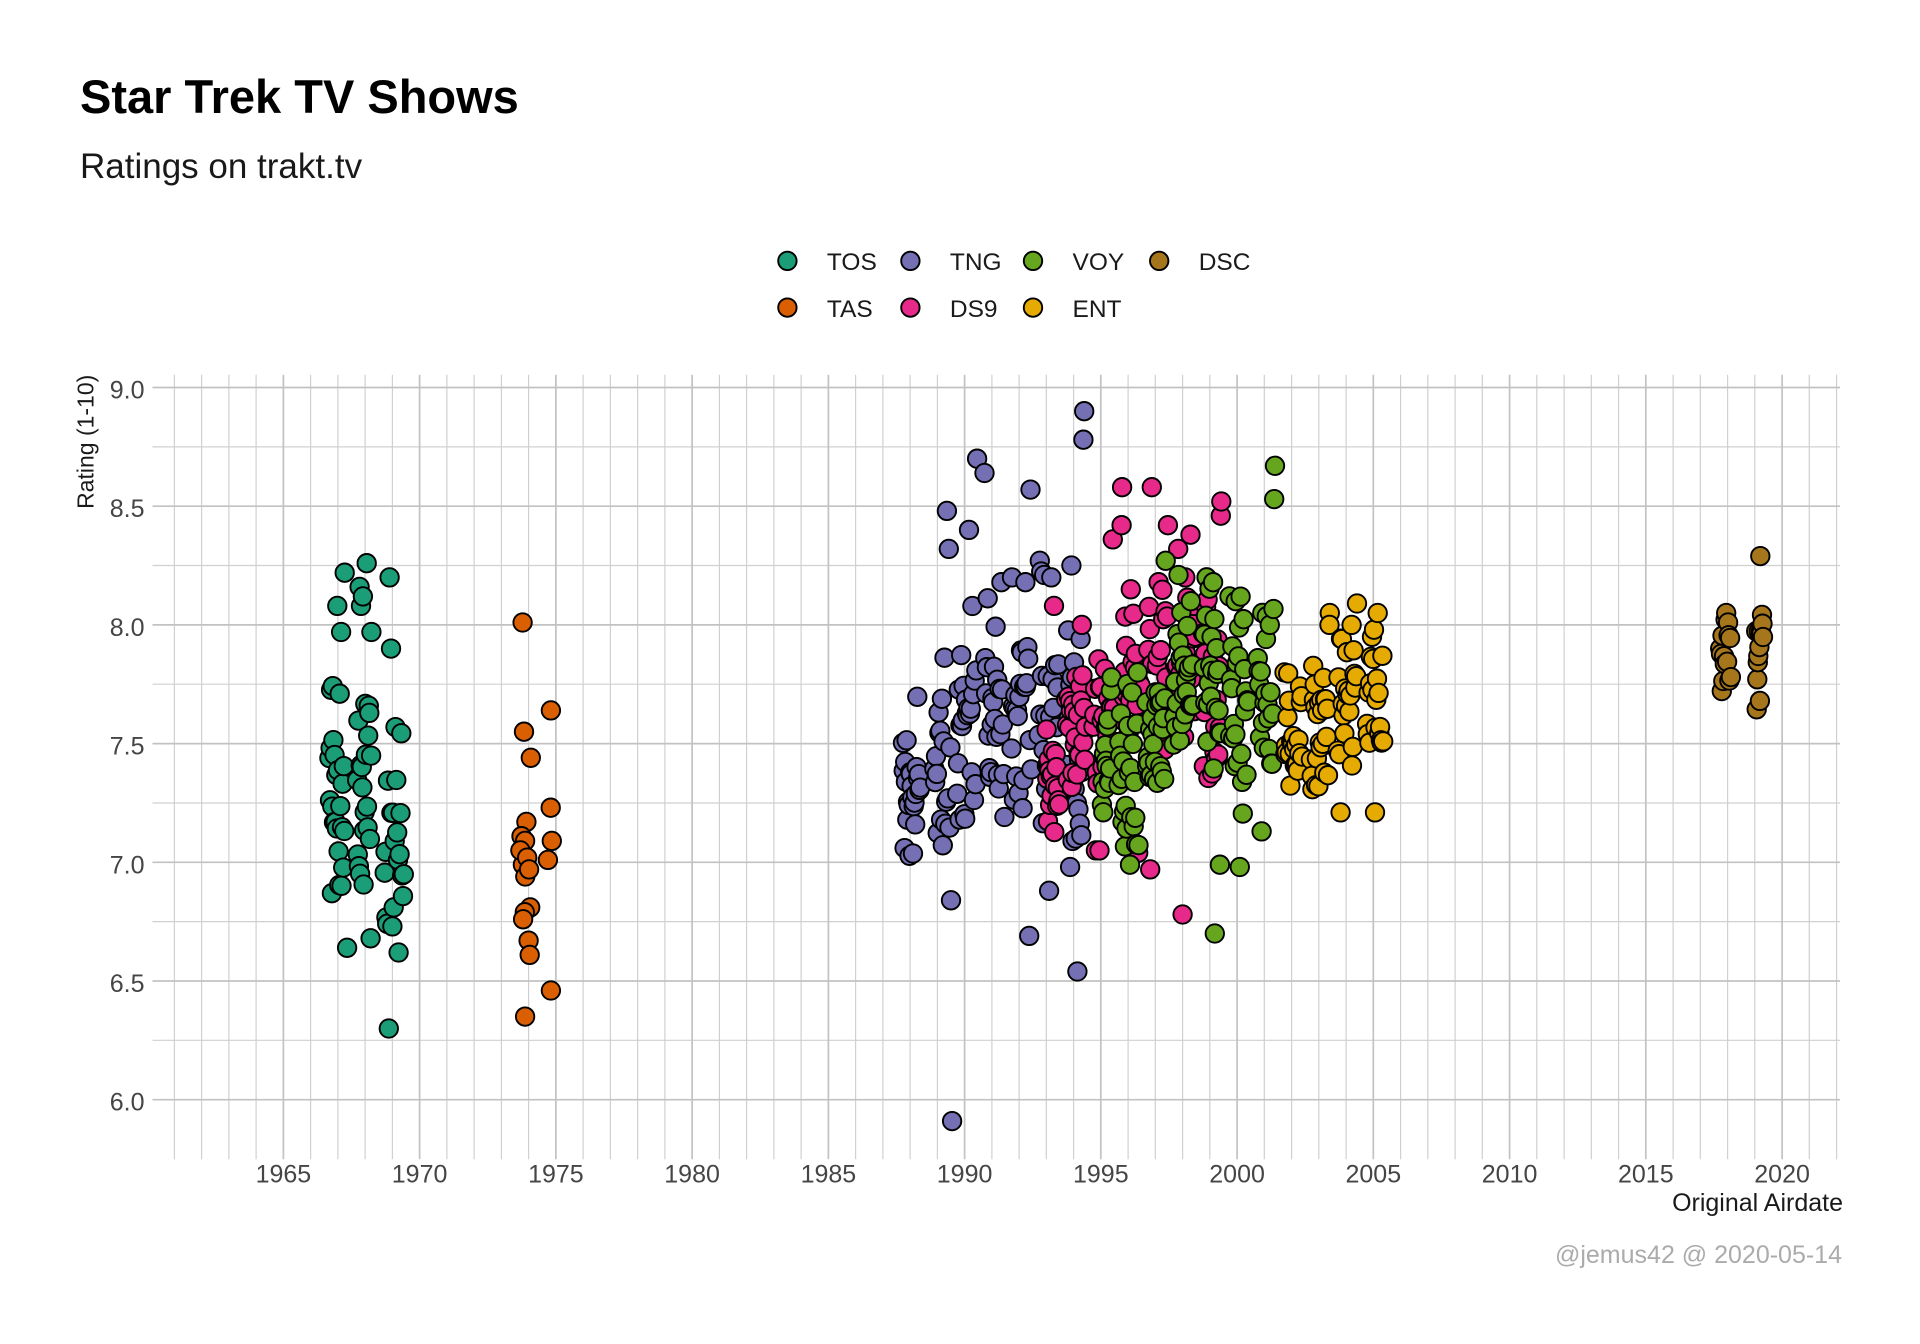 The image size is (1920, 1344). What do you see at coordinates (420, 1175) in the screenshot?
I see `svg-text: 1970` at bounding box center [420, 1175].